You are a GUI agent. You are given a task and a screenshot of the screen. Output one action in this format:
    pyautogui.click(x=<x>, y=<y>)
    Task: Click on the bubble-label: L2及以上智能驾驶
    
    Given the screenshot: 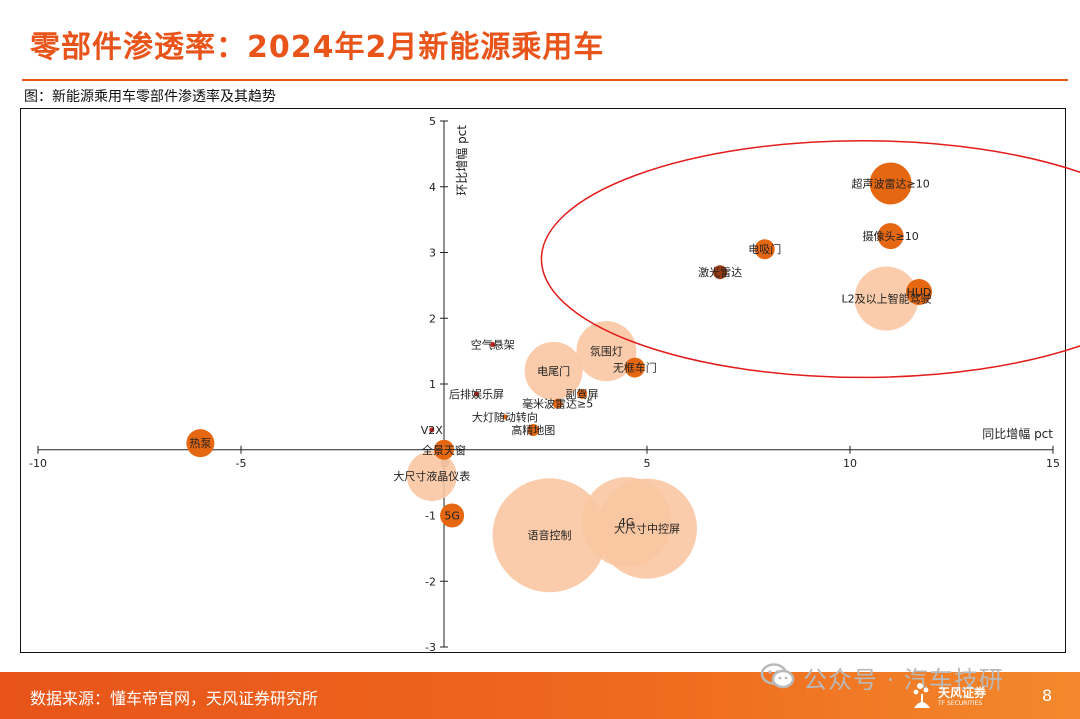 What is the action you would take?
    pyautogui.click(x=886, y=299)
    